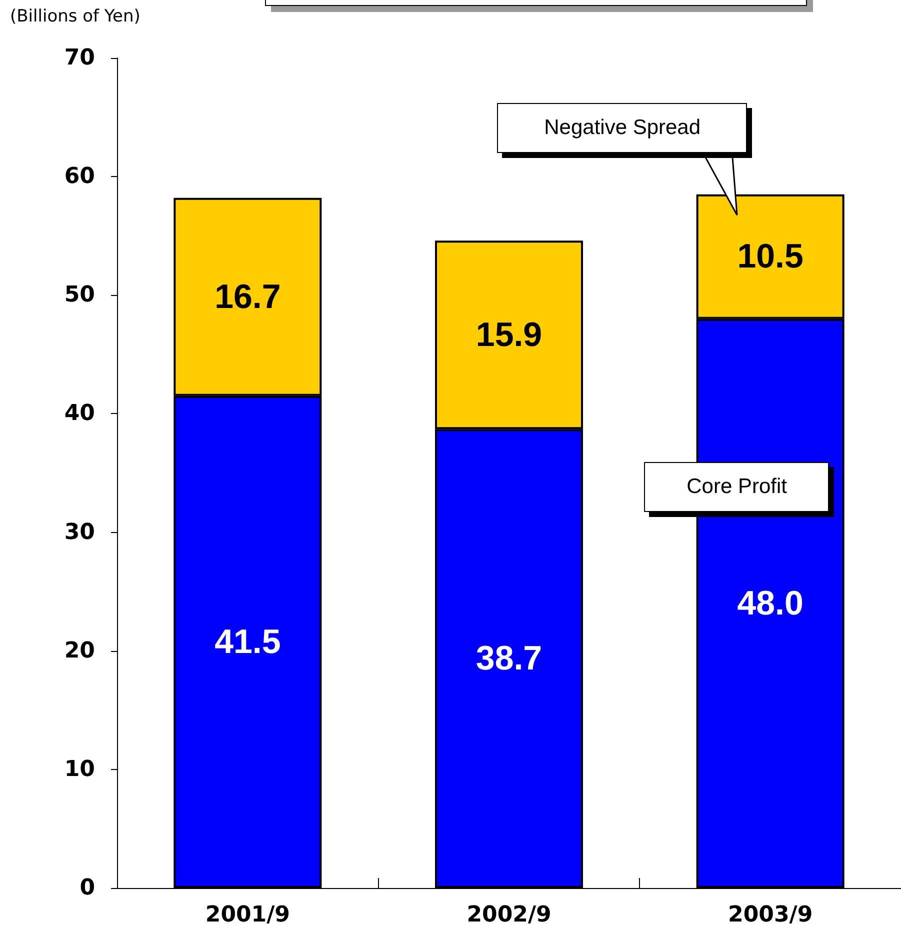 Image resolution: width=901 pixels, height=941 pixels. What do you see at coordinates (247, 915) in the screenshot?
I see `x-tick-label: 2001/9` at bounding box center [247, 915].